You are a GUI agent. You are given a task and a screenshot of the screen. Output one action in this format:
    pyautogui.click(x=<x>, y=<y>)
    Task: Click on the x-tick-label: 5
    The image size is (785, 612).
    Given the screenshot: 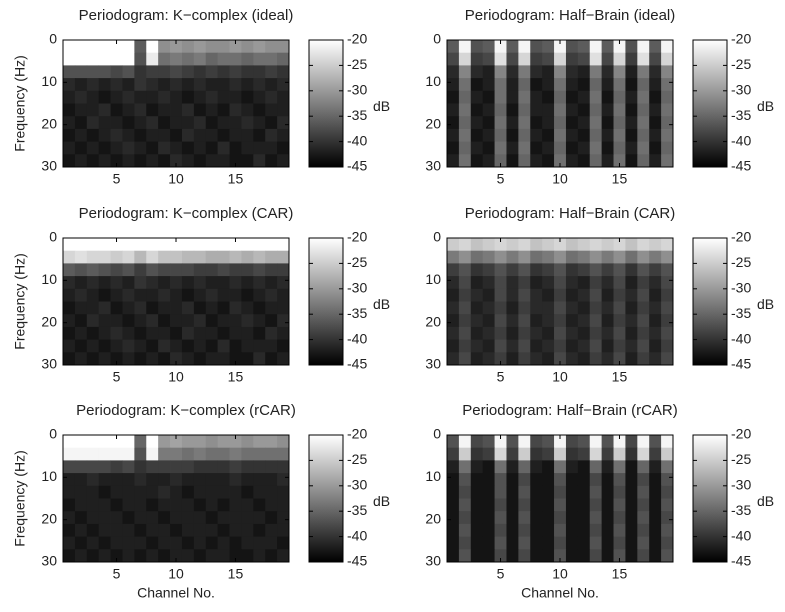 What is the action you would take?
    pyautogui.click(x=501, y=377)
    